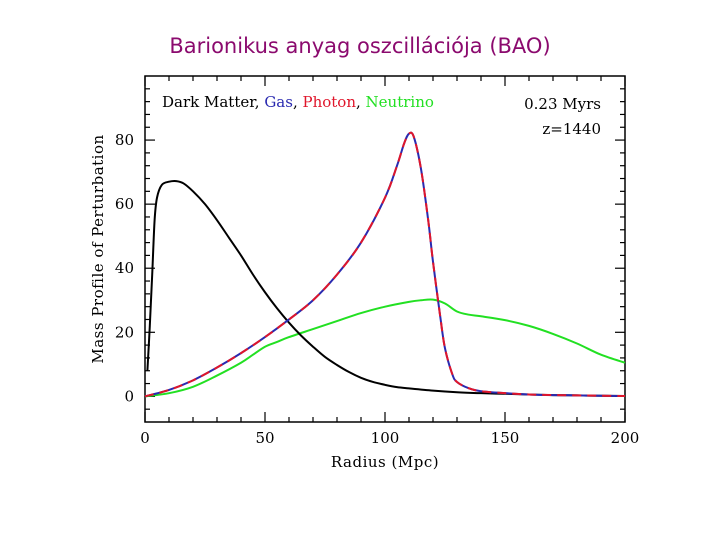  Describe the element at coordinates (385, 348) in the screenshot. I see `series-neutrino-line` at that location.